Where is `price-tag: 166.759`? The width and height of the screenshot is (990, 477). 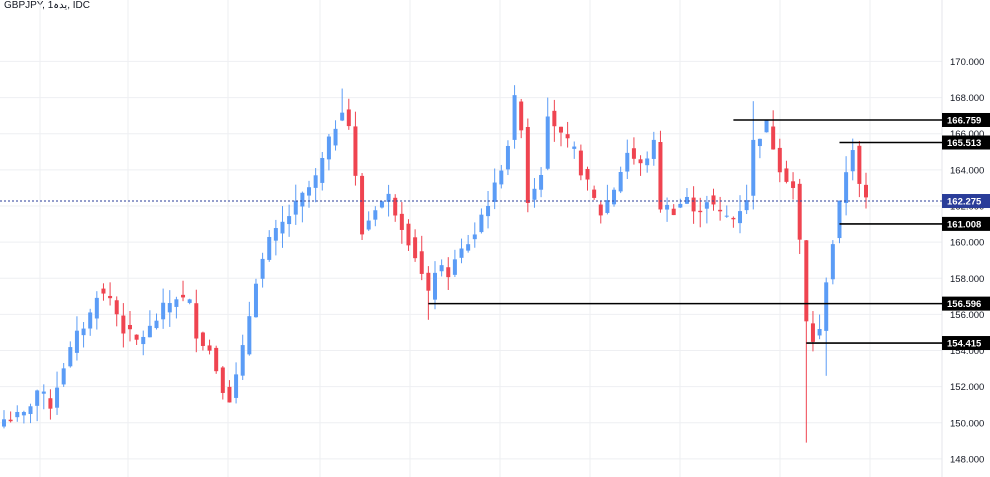
price-tag: 166.759 is located at coordinates (964, 120).